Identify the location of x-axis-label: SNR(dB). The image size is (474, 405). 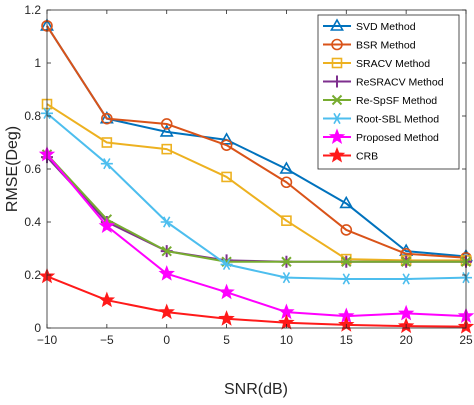
(256, 389).